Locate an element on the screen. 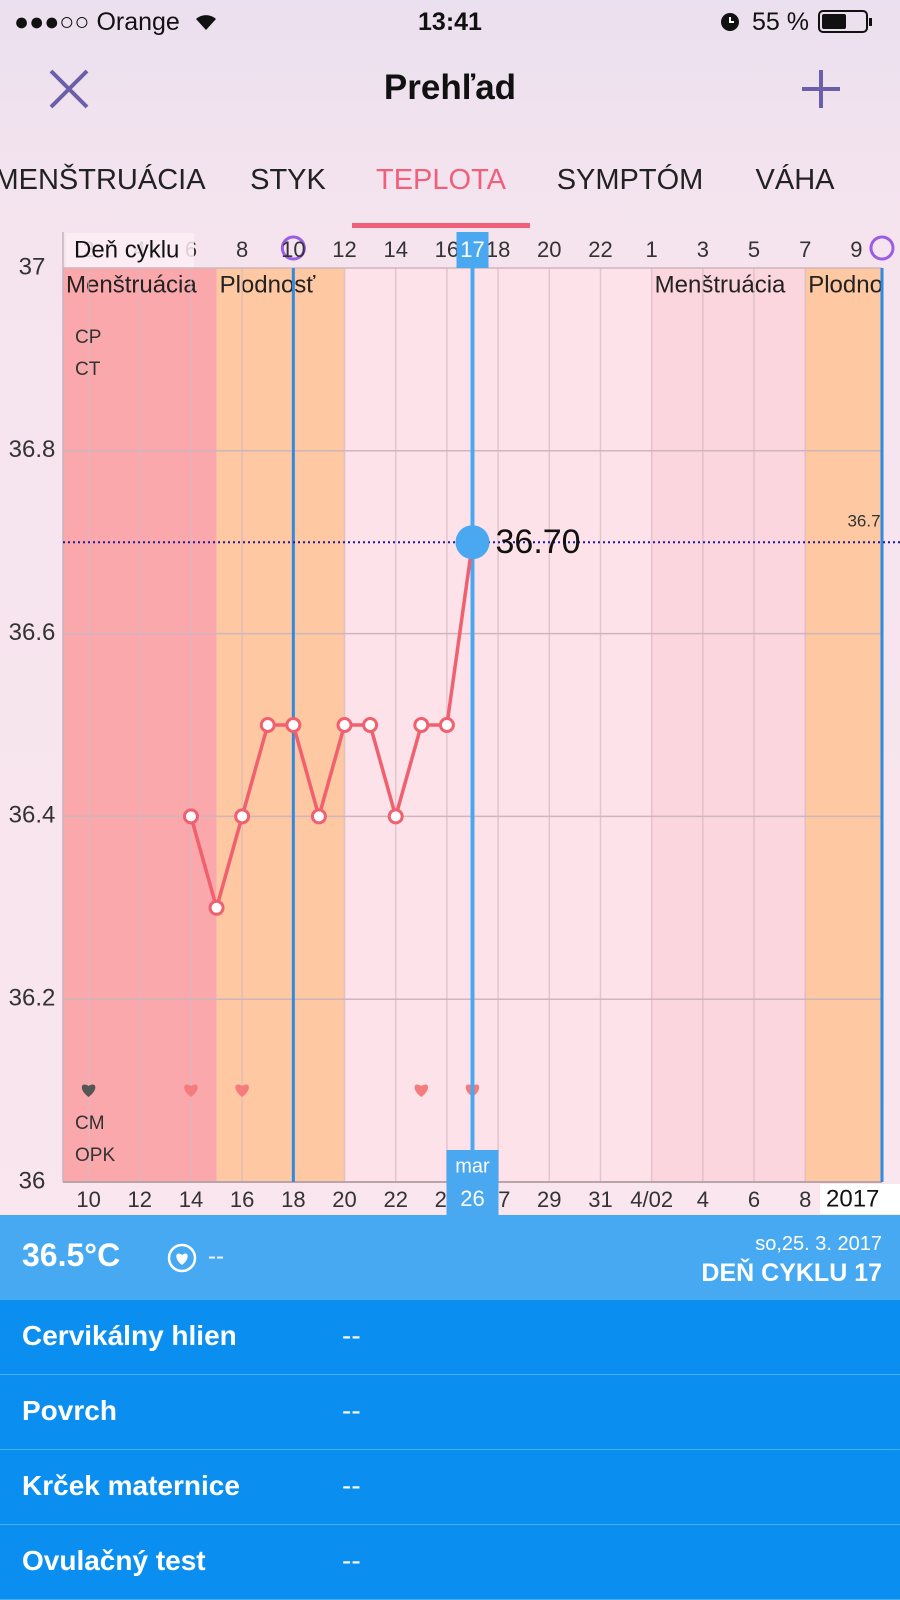 This screenshot has height=1600, width=900. clock: 13:41 is located at coordinates (450, 22).